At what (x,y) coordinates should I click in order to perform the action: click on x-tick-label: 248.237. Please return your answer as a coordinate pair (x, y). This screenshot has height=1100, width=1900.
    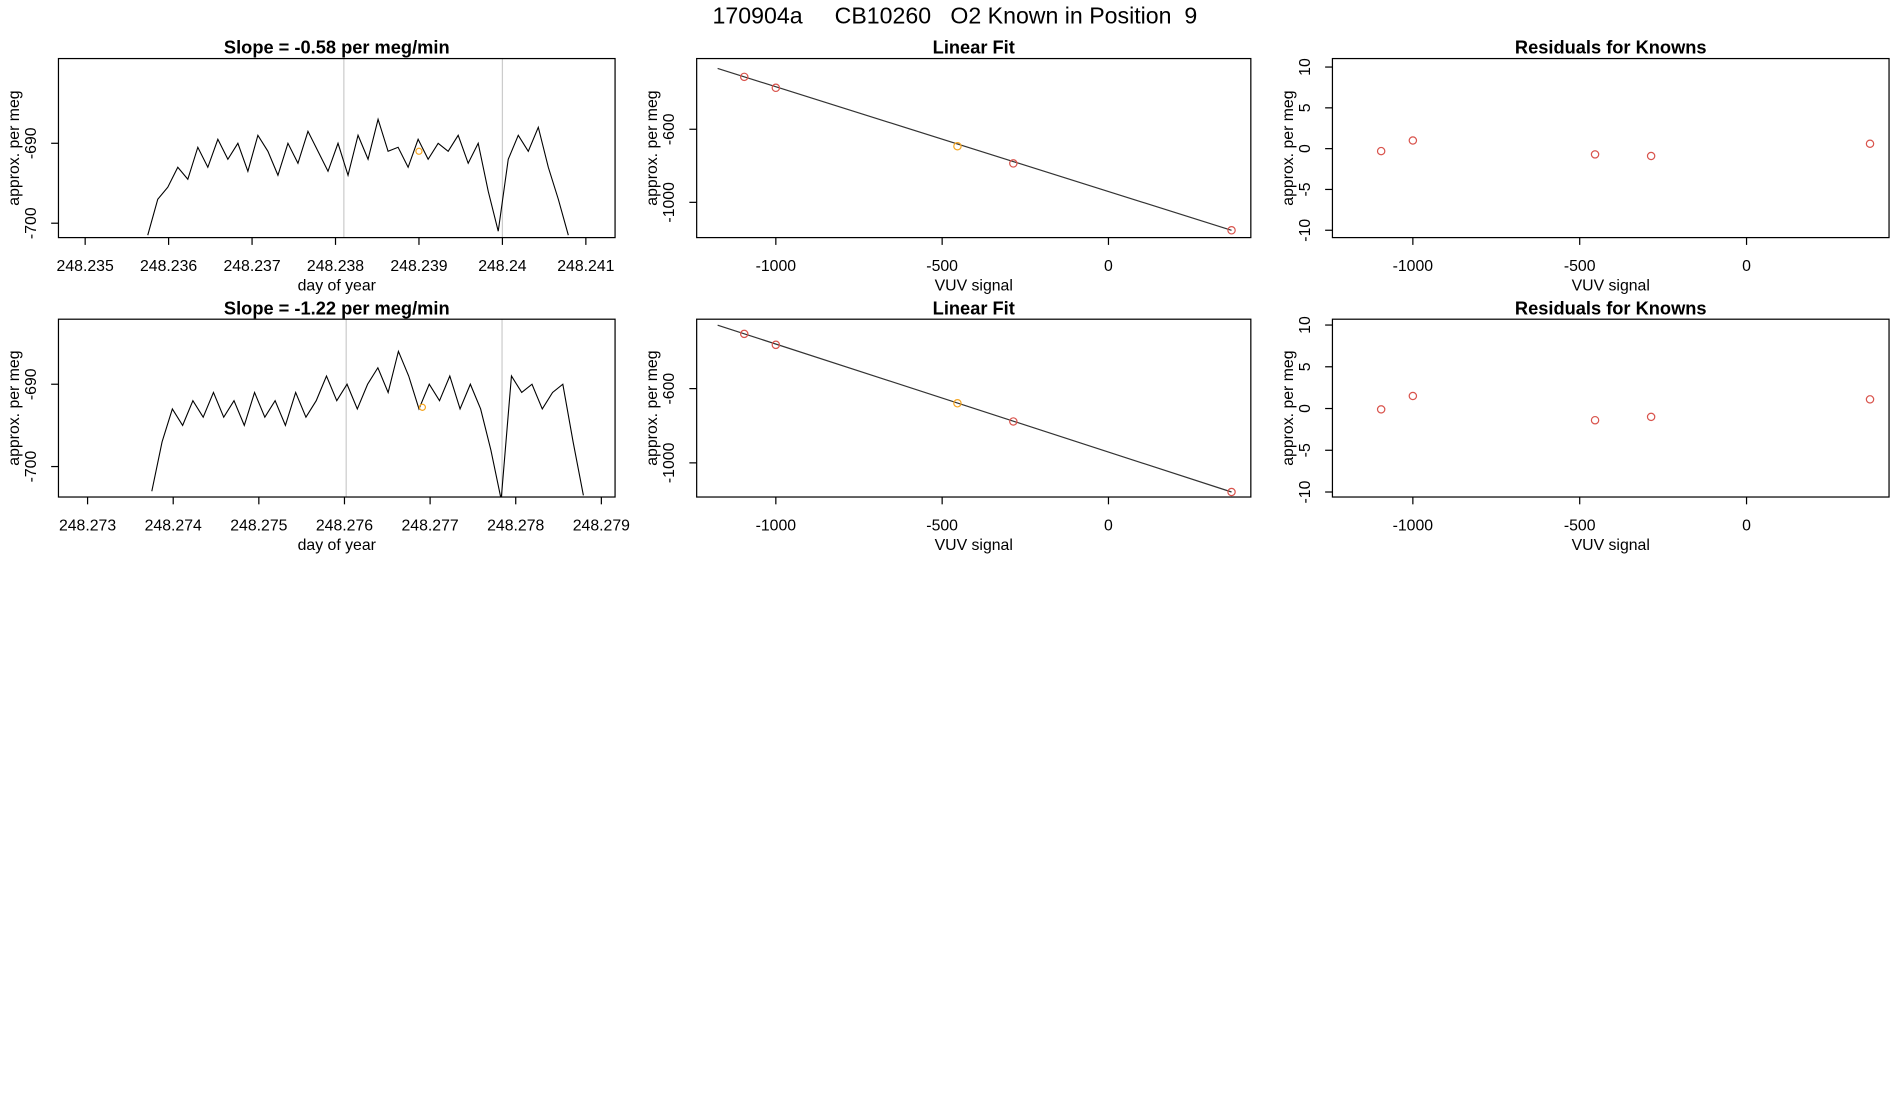
    Looking at the image, I should click on (251, 266).